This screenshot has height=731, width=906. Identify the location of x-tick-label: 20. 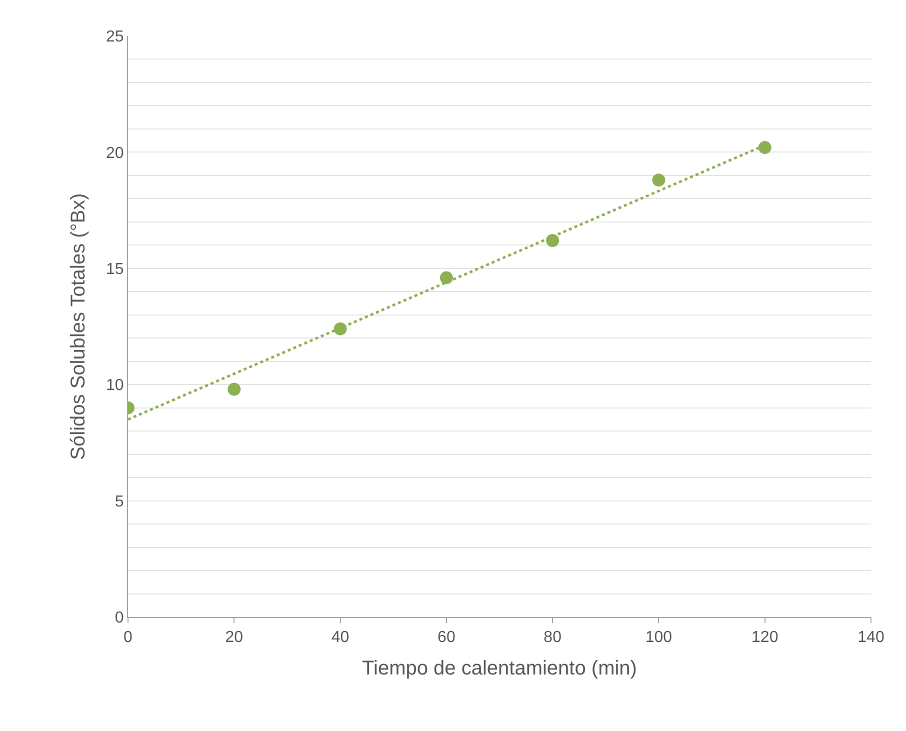
(234, 637).